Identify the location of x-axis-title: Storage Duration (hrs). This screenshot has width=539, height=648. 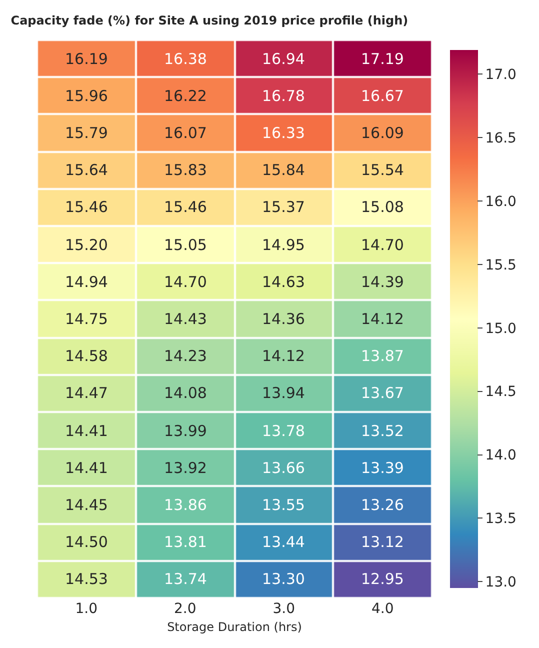
(234, 627).